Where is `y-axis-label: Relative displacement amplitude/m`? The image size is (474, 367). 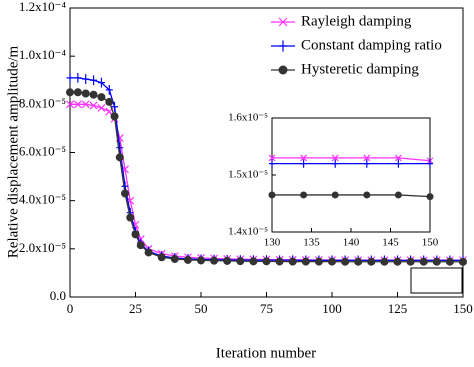
y-axis-label: Relative displacement amplitude/m is located at coordinates (13, 151).